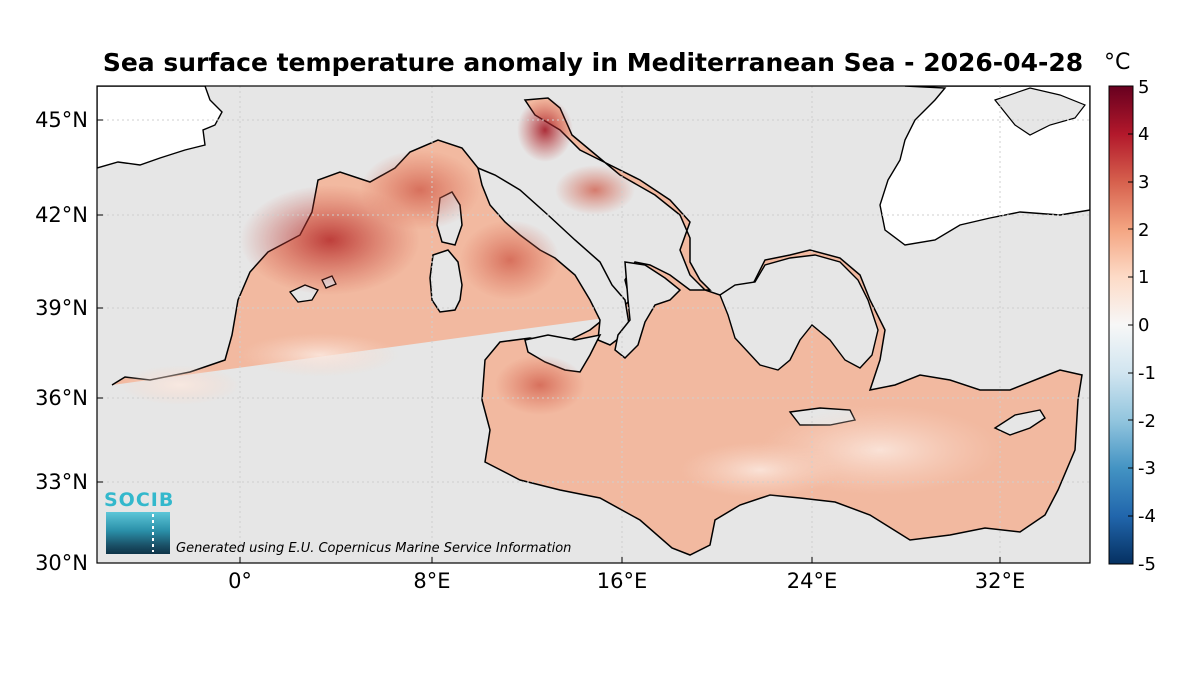 Image resolution: width=1200 pixels, height=674 pixels. Describe the element at coordinates (1143, 182) in the screenshot. I see `colorbar-tick-label: 3` at that location.